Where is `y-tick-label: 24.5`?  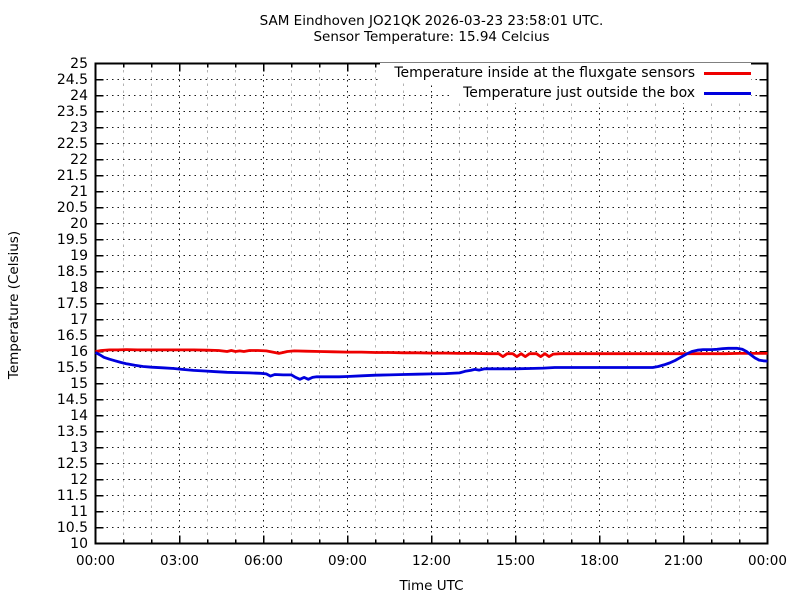 y-tick-label: 24.5 is located at coordinates (72, 79).